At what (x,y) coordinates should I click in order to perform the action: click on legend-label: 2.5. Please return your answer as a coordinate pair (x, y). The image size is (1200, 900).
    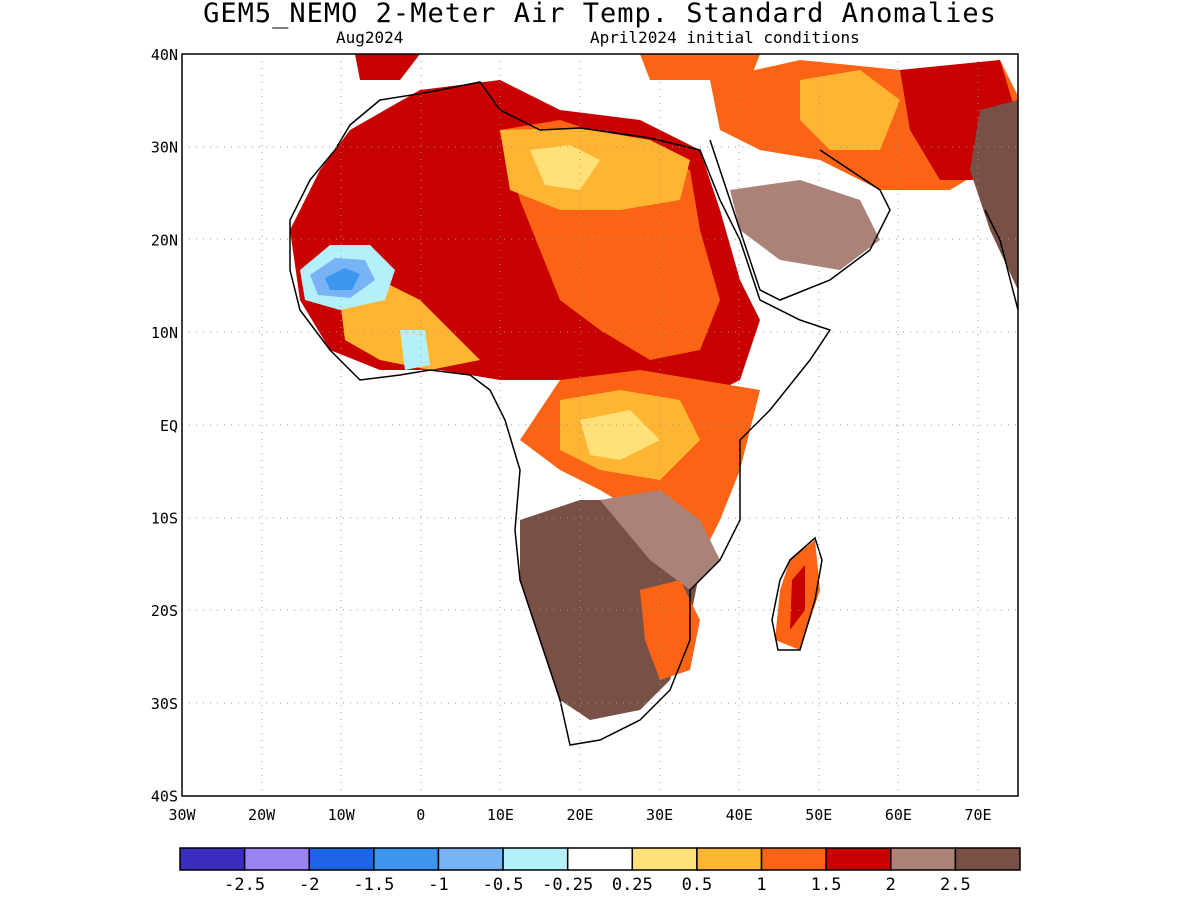
    Looking at the image, I should click on (955, 885).